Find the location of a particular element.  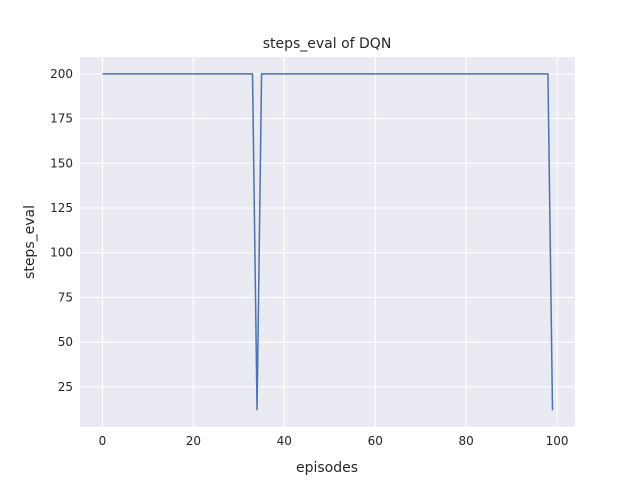

y-tick-label: 25 is located at coordinates (65, 387).